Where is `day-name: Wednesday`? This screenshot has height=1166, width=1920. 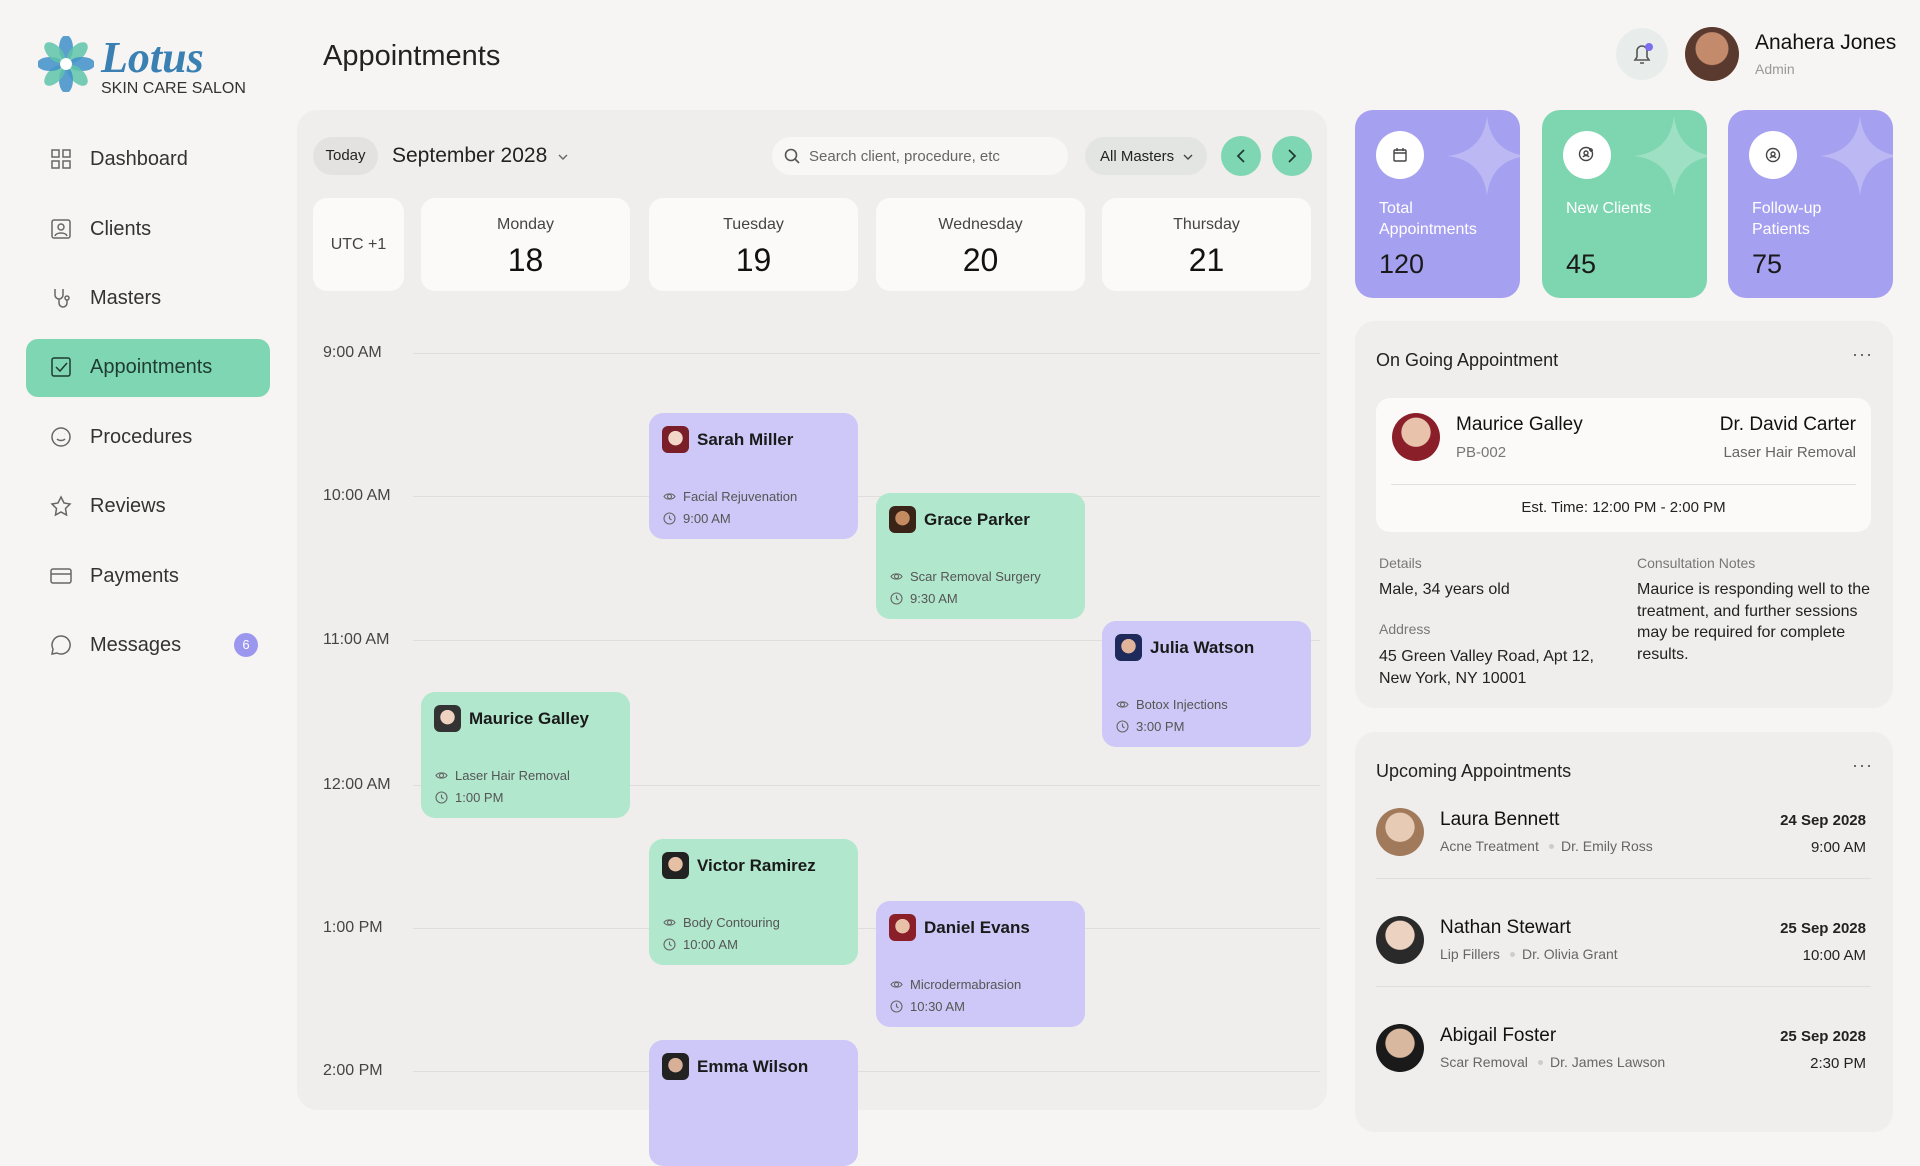
day-name: Wednesday is located at coordinates (980, 224).